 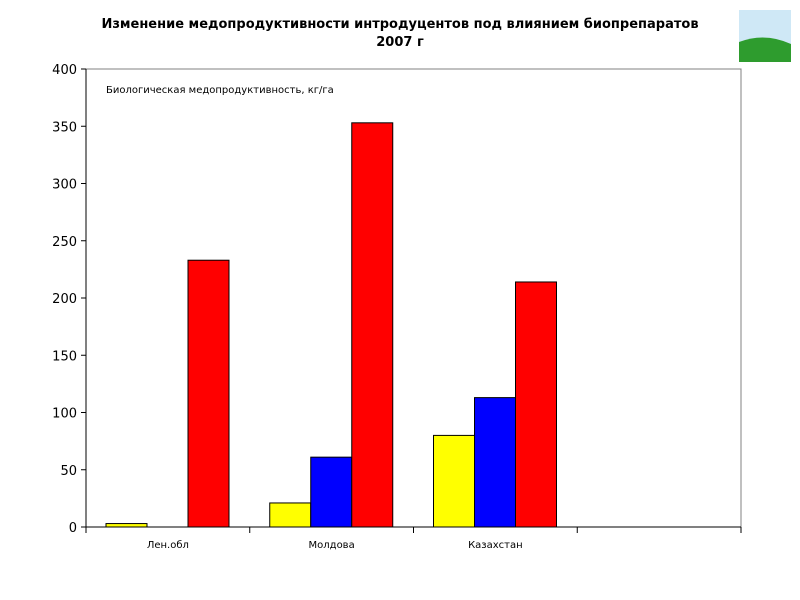 I want to click on y-tick-label: 300, so click(x=64, y=185).